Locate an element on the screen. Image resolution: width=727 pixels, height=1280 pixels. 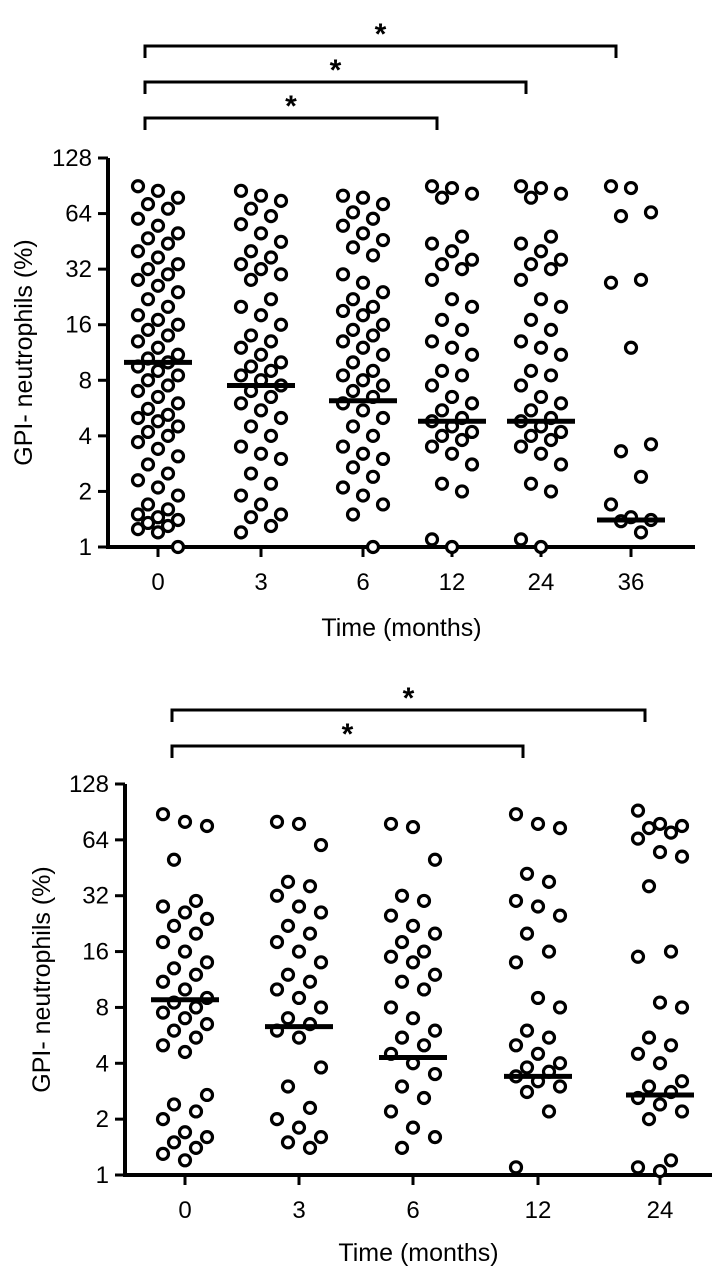
x-axis-label: Time (months) is located at coordinates (401, 628).